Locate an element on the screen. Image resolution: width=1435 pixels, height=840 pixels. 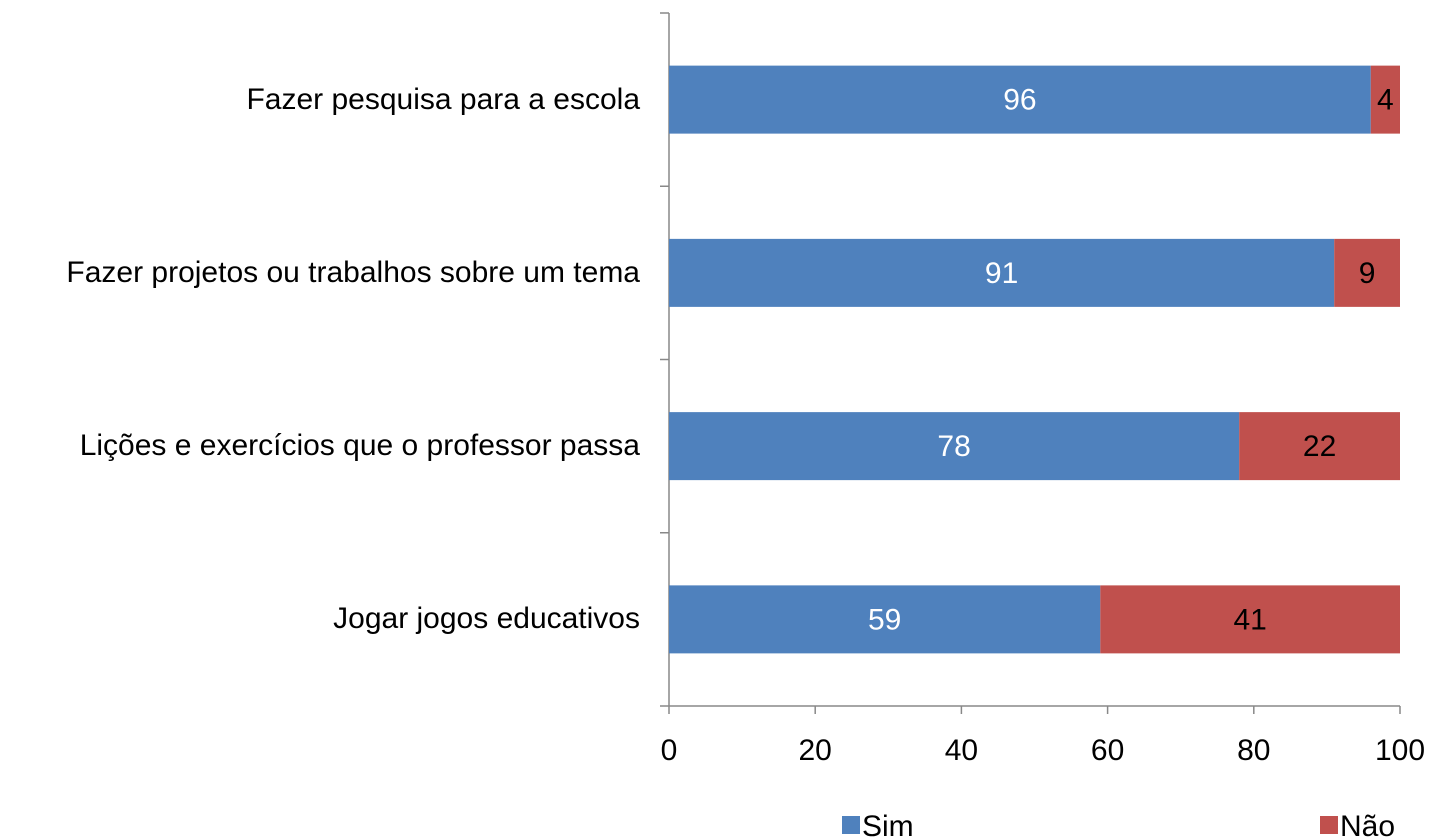
legend-label: Sim is located at coordinates (888, 825).